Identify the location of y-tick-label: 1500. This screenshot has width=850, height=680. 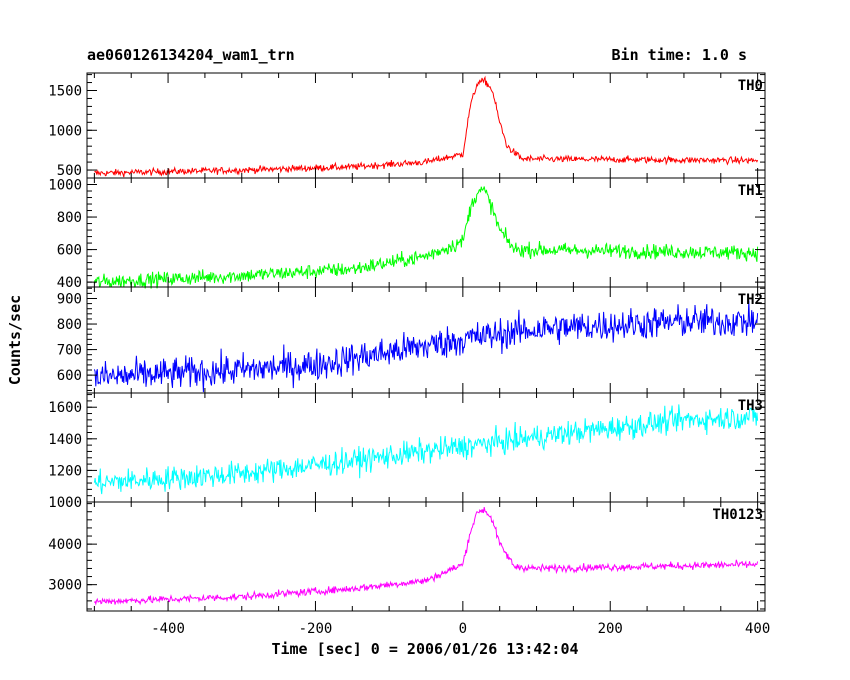
(65, 92).